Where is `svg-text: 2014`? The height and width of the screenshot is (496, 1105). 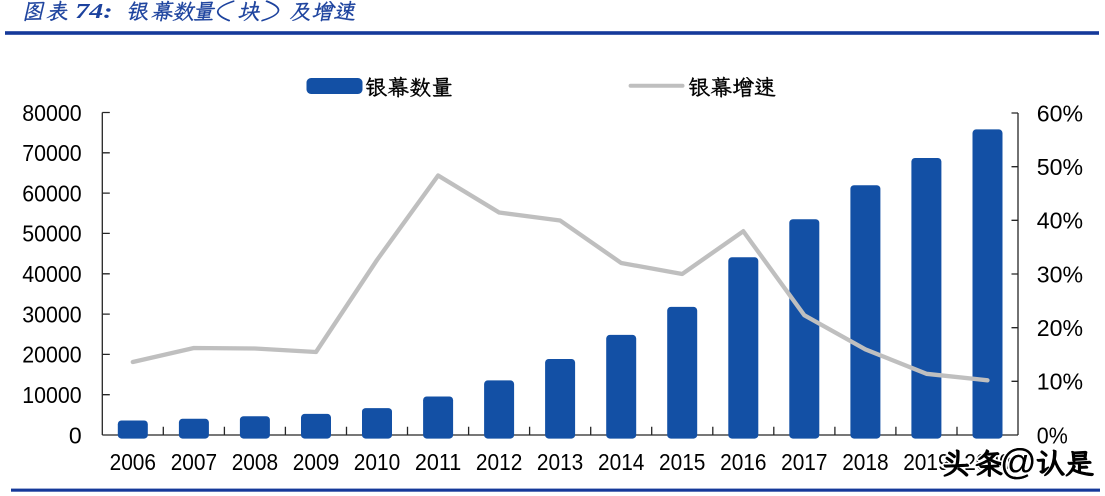 svg-text: 2014 is located at coordinates (621, 462).